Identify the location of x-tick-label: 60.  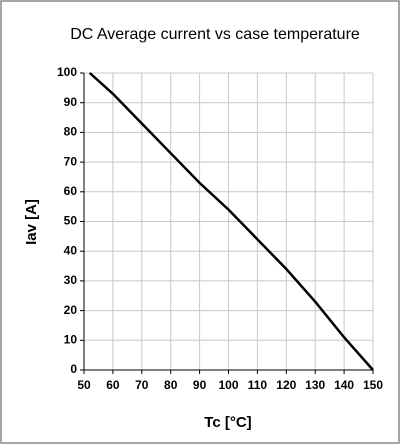
(113, 385).